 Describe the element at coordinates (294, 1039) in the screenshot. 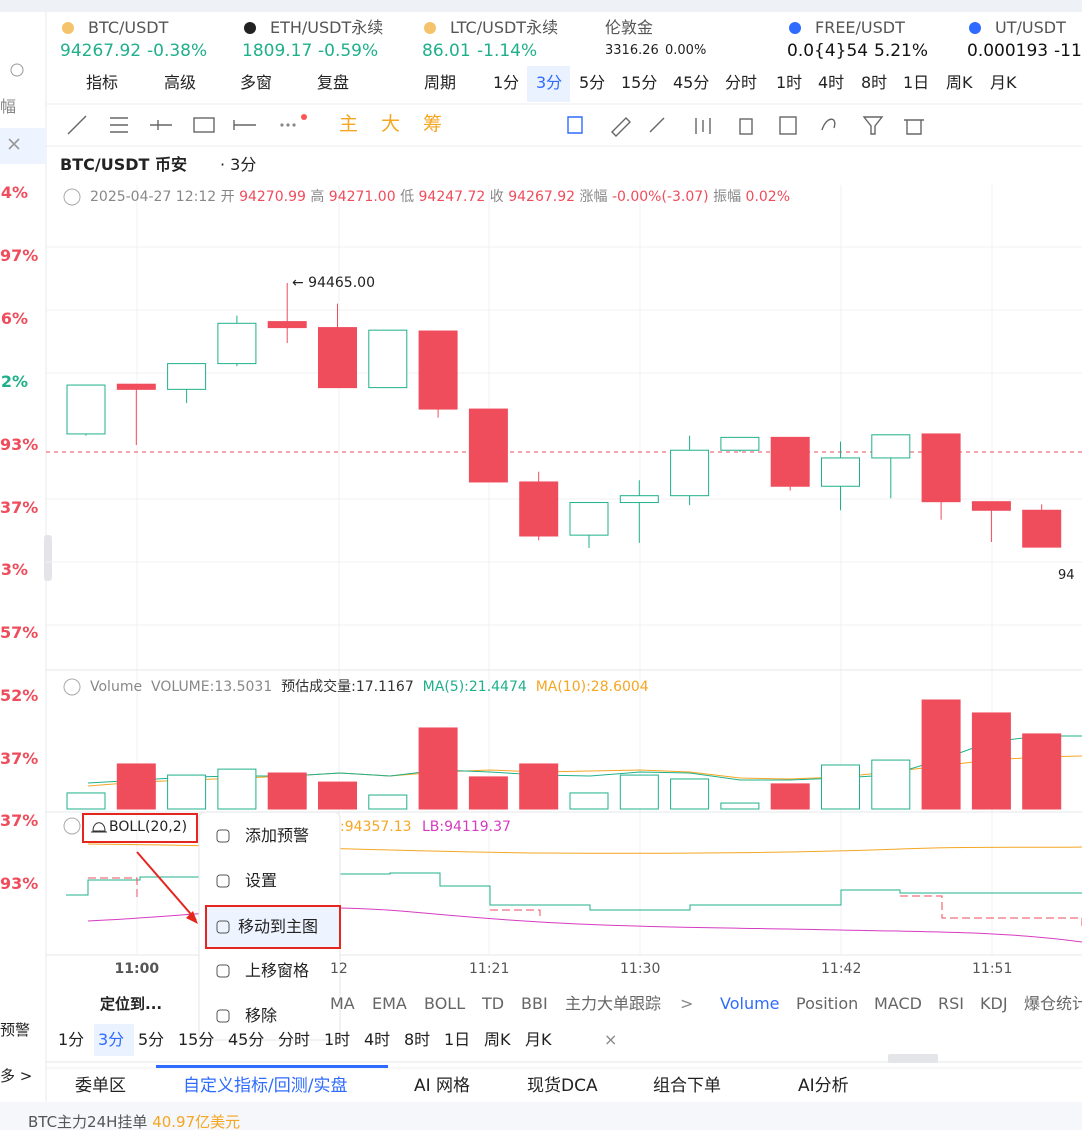

I see `period: 分时` at that location.